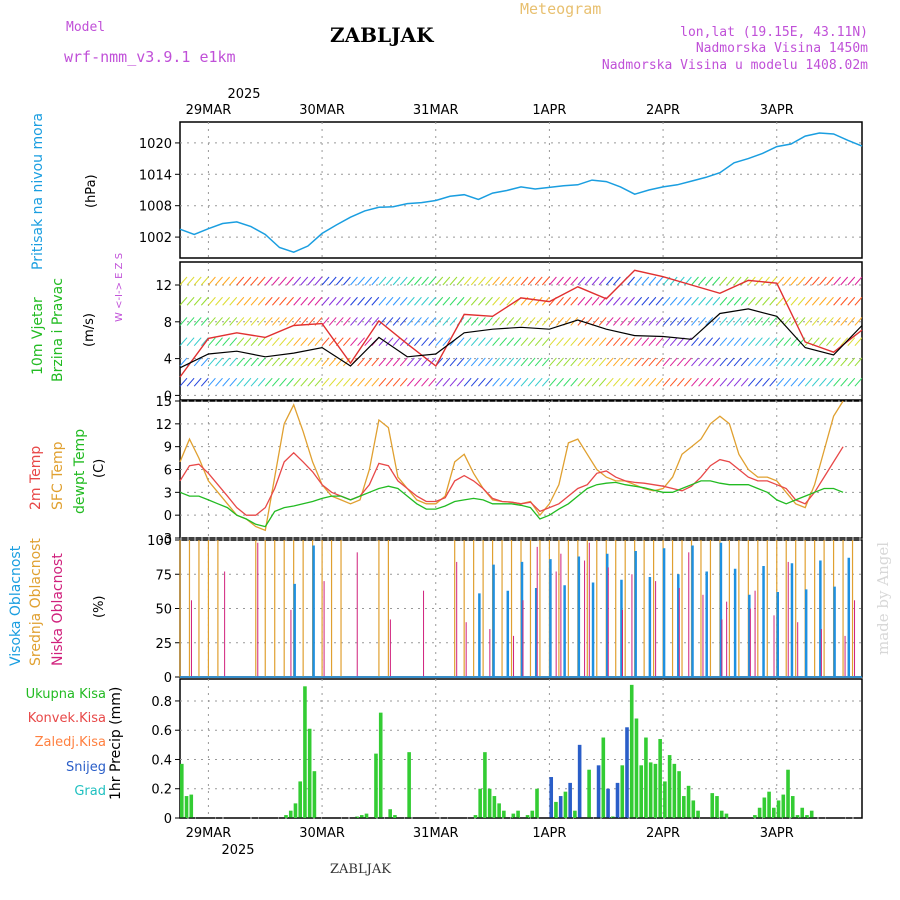  What do you see at coordinates (161, 790) in the screenshot?
I see `precip-ytick-label: 0.2` at bounding box center [161, 790].